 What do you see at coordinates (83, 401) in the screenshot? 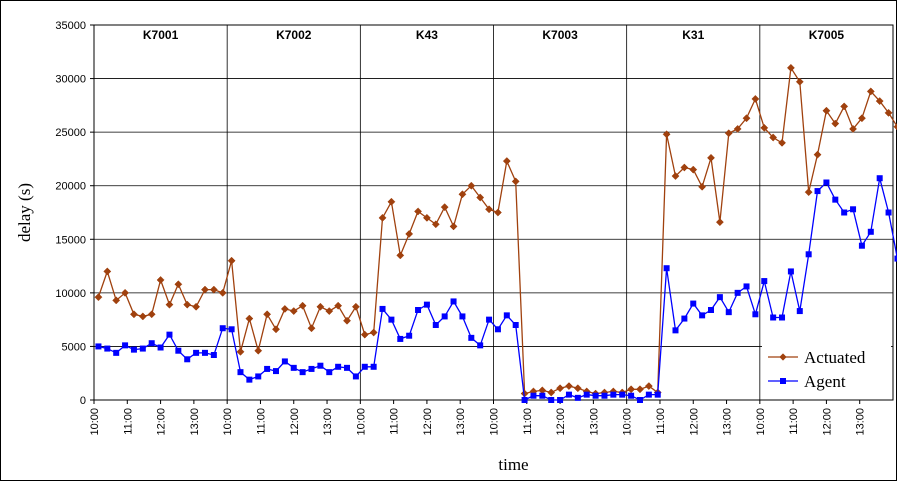
I see `y-tick-label: 0` at bounding box center [83, 401].